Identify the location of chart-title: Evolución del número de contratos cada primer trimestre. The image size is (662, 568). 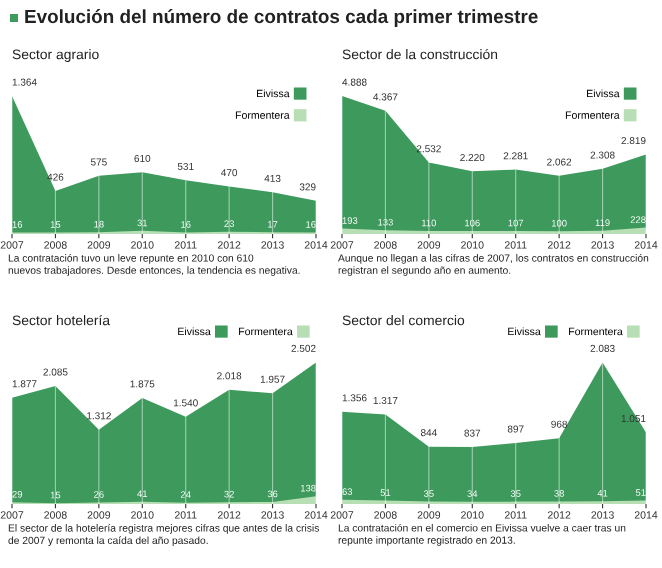
(281, 18).